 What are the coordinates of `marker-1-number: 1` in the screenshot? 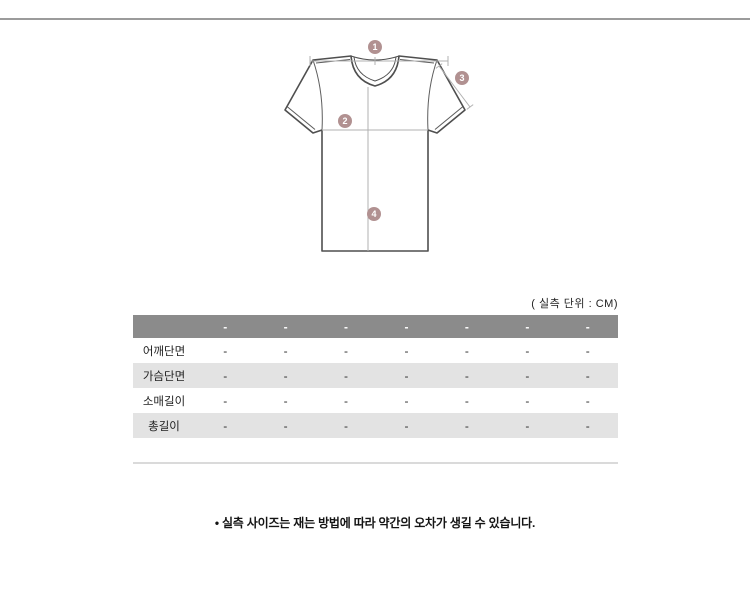 It's located at (374, 47).